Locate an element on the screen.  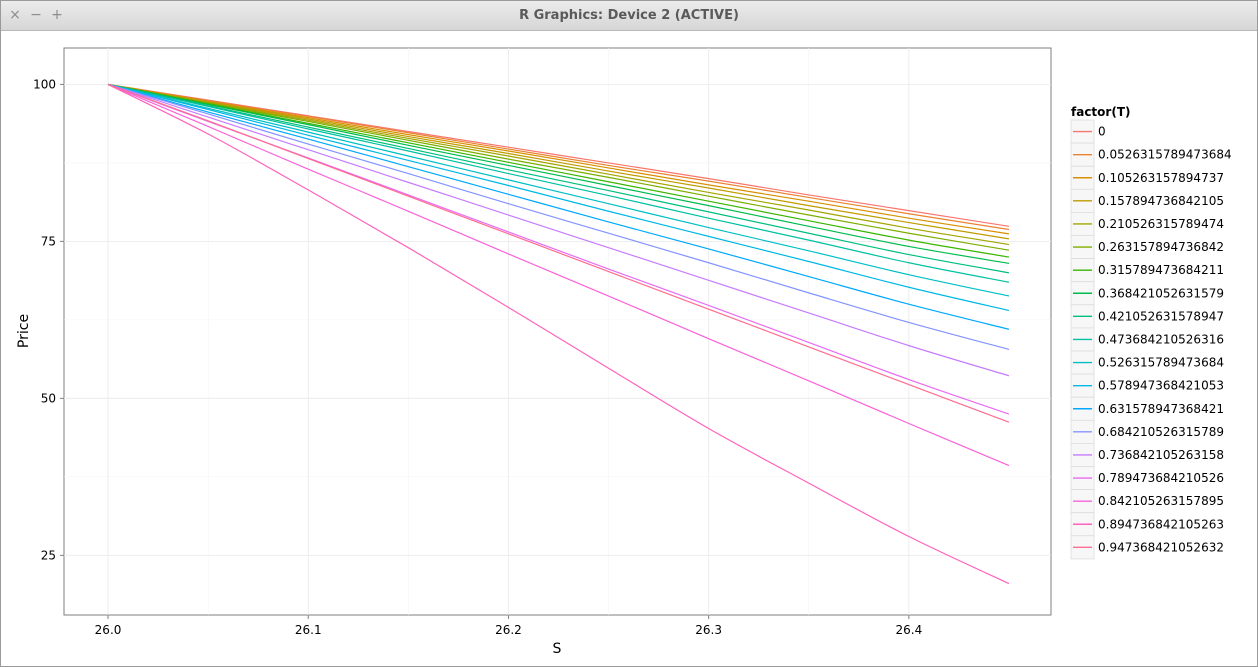
x-axis: 26.0 26.1 26.2 26.3 26.4 is located at coordinates (508, 626).